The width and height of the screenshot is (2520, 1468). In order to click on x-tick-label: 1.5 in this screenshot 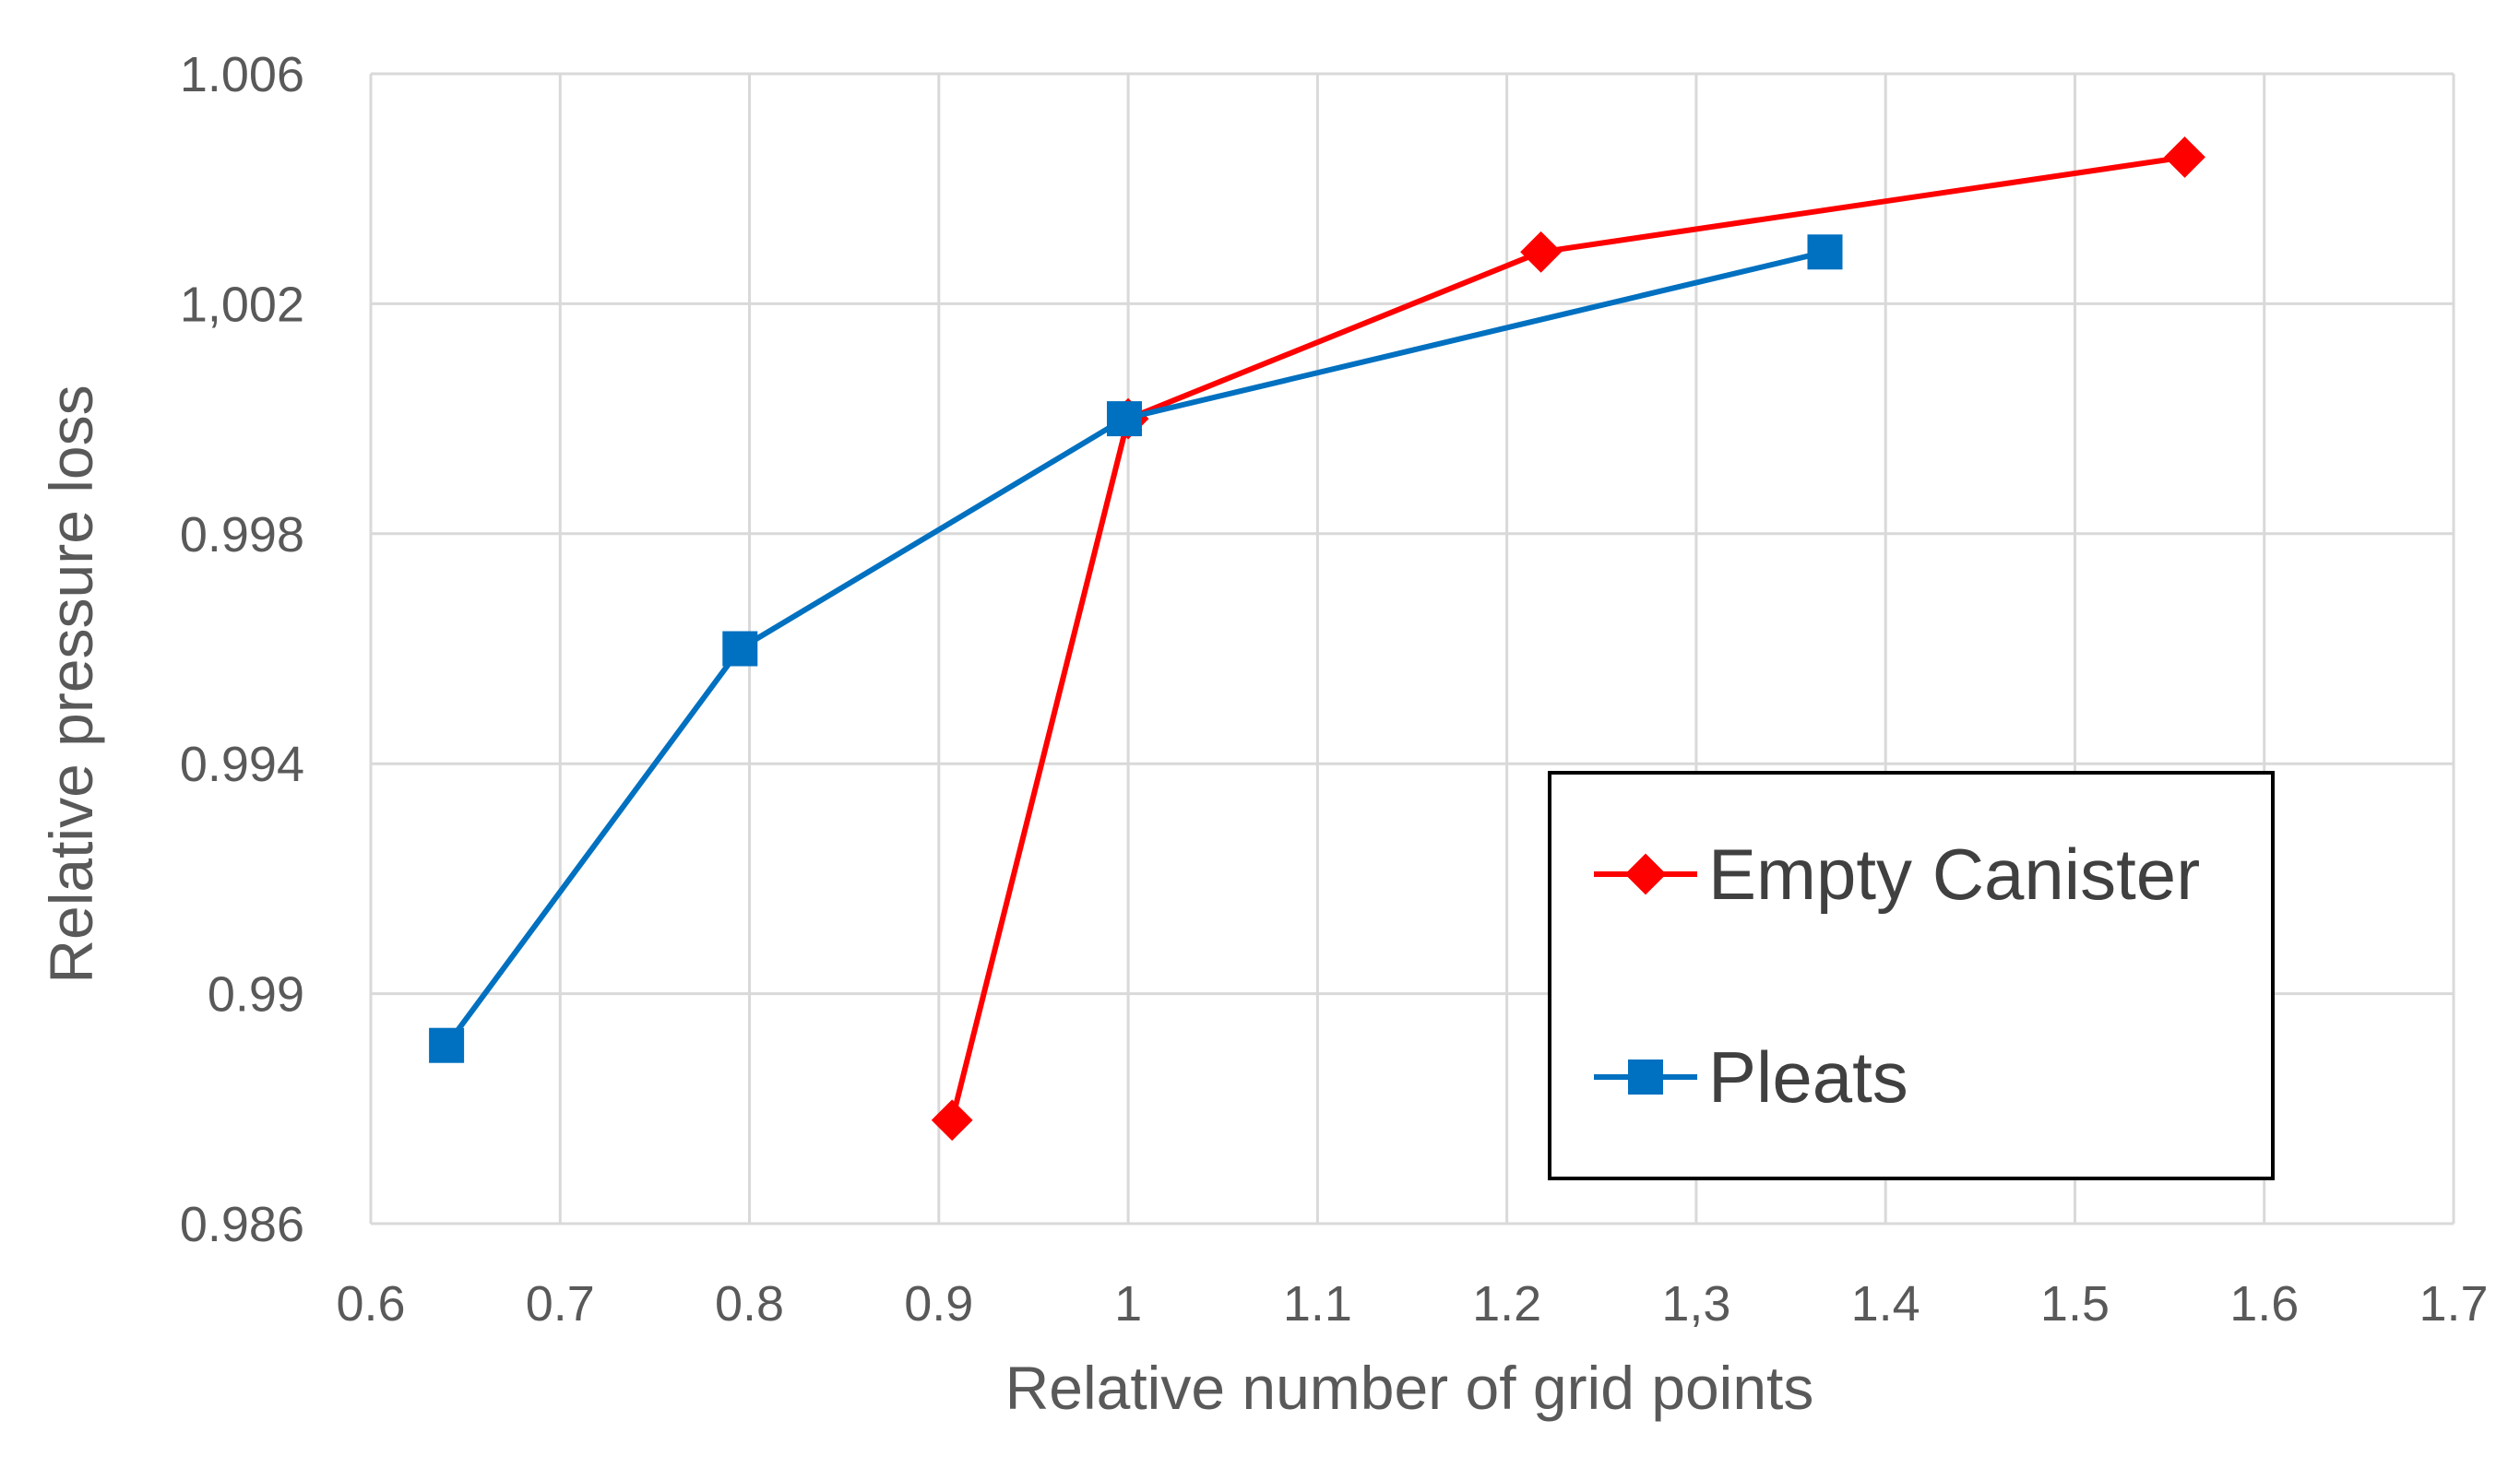, I will do `click(2075, 1304)`.